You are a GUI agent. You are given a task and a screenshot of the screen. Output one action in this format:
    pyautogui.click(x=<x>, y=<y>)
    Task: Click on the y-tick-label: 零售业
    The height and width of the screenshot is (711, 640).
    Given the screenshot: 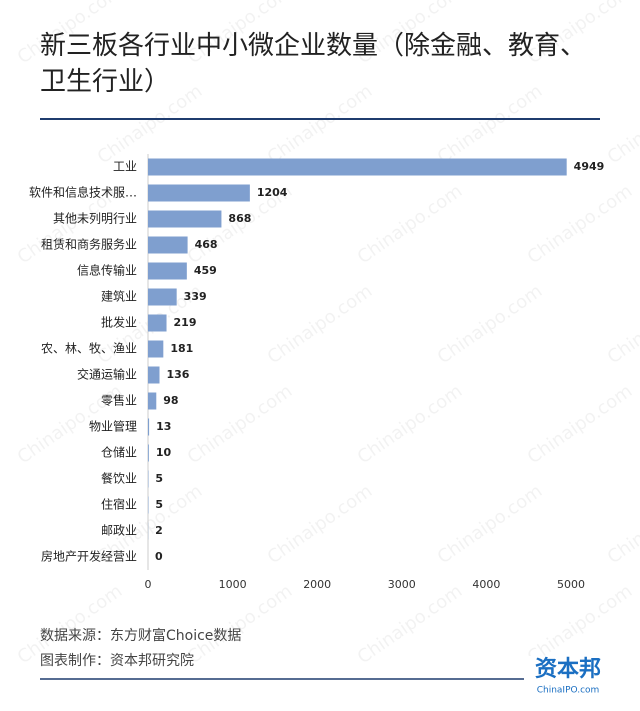 What is the action you would take?
    pyautogui.click(x=119, y=400)
    